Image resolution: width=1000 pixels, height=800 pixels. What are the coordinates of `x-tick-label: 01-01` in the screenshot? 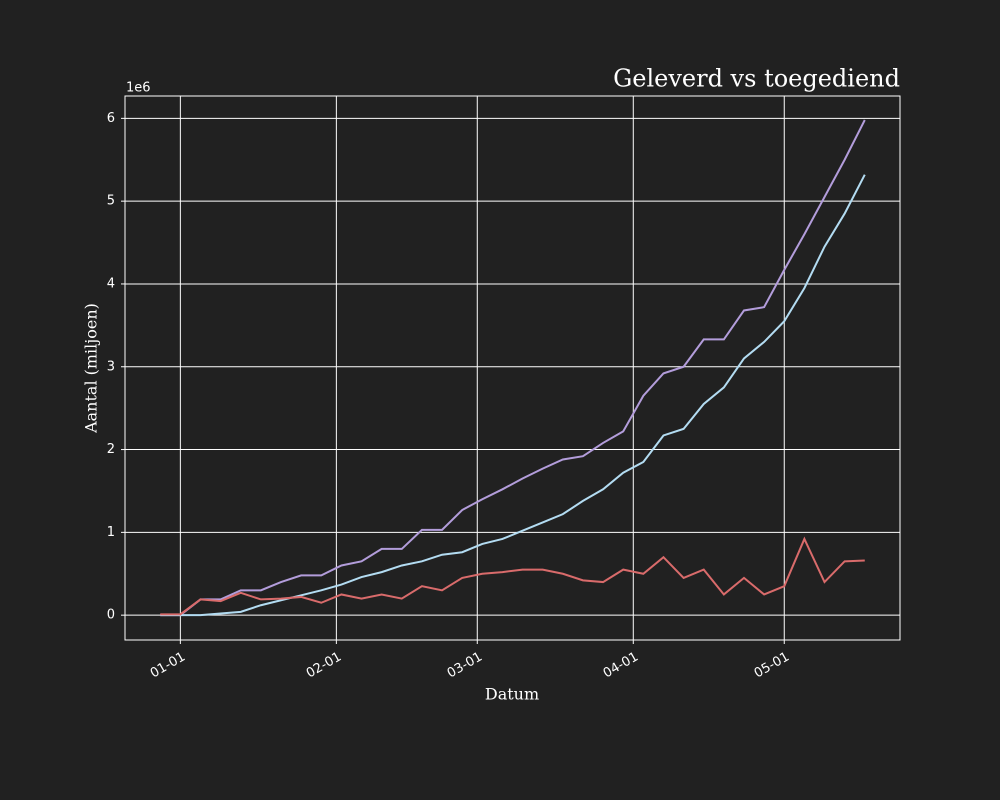 It's located at (168, 666).